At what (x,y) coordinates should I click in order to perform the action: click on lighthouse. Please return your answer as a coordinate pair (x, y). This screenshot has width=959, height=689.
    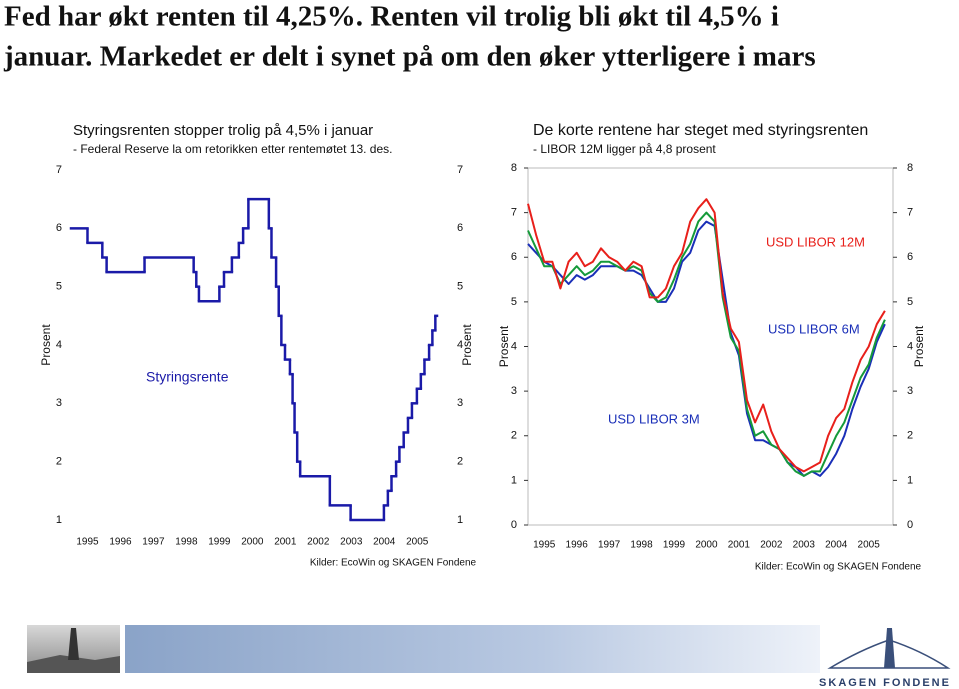
    Looking at the image, I should click on (73, 644).